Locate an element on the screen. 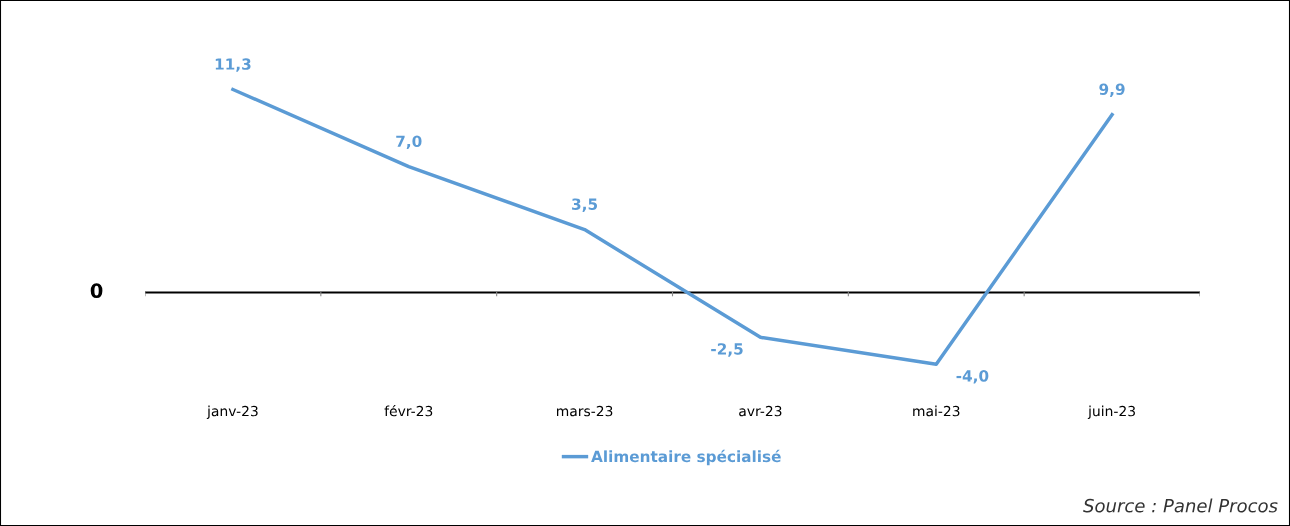 The image size is (1290, 526). data-label: 3,5 is located at coordinates (585, 205).